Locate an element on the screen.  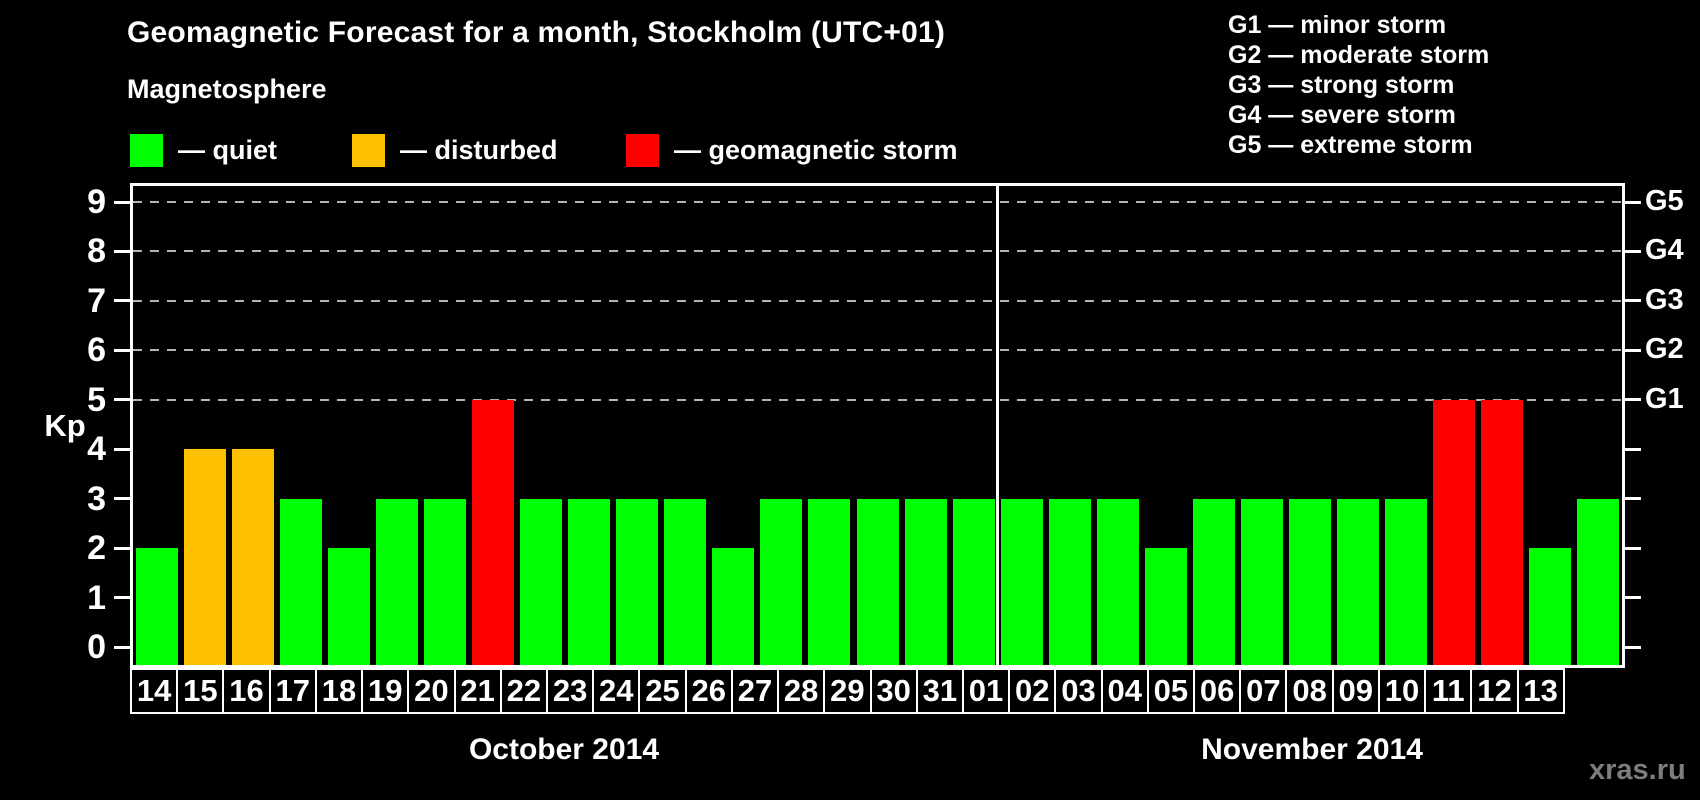
day-label-15: 15 is located at coordinates (200, 691).